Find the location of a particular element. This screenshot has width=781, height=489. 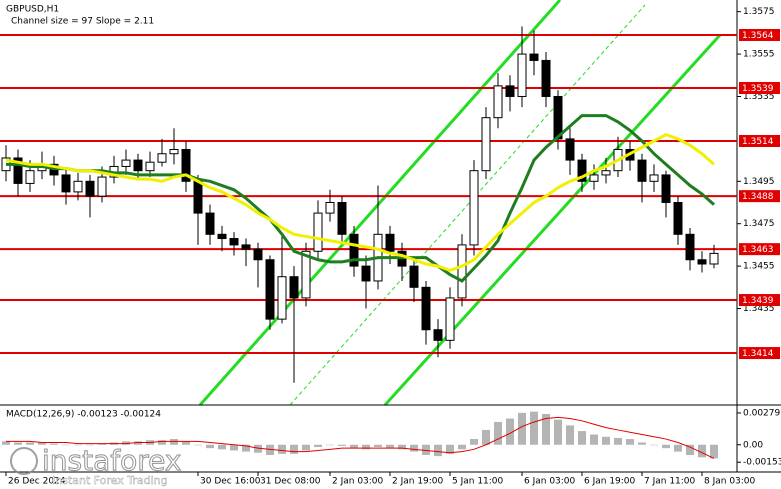

x-tick-label: 31 Dec 08:00 is located at coordinates (290, 482).